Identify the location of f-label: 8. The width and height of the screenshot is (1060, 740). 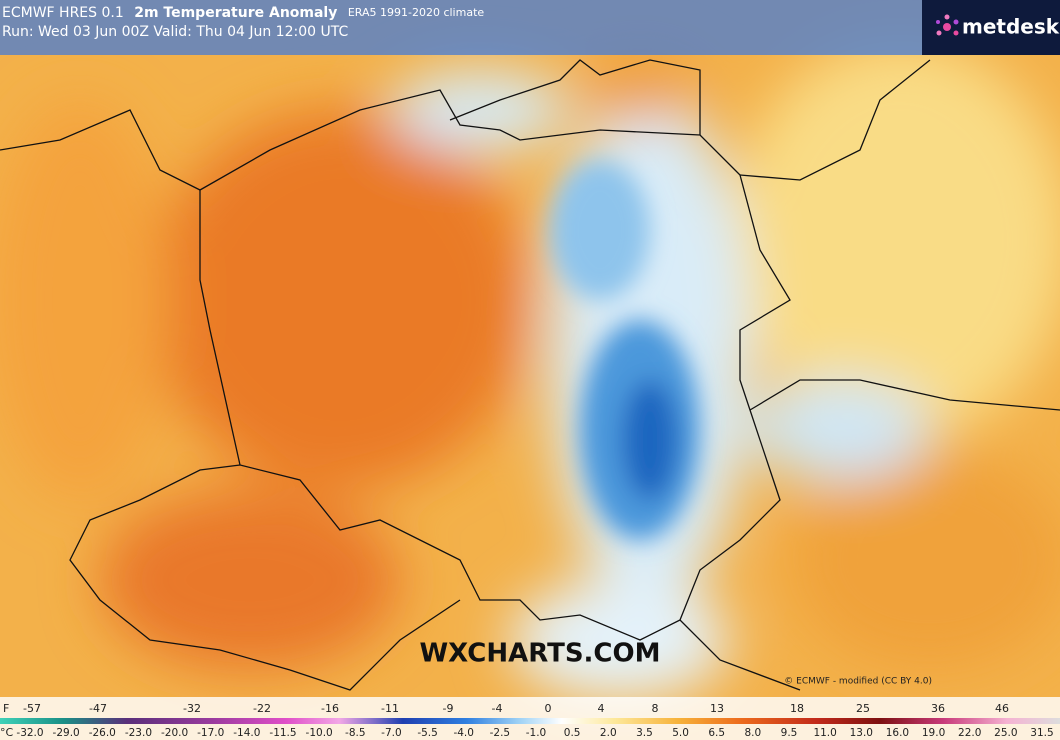
(655, 708).